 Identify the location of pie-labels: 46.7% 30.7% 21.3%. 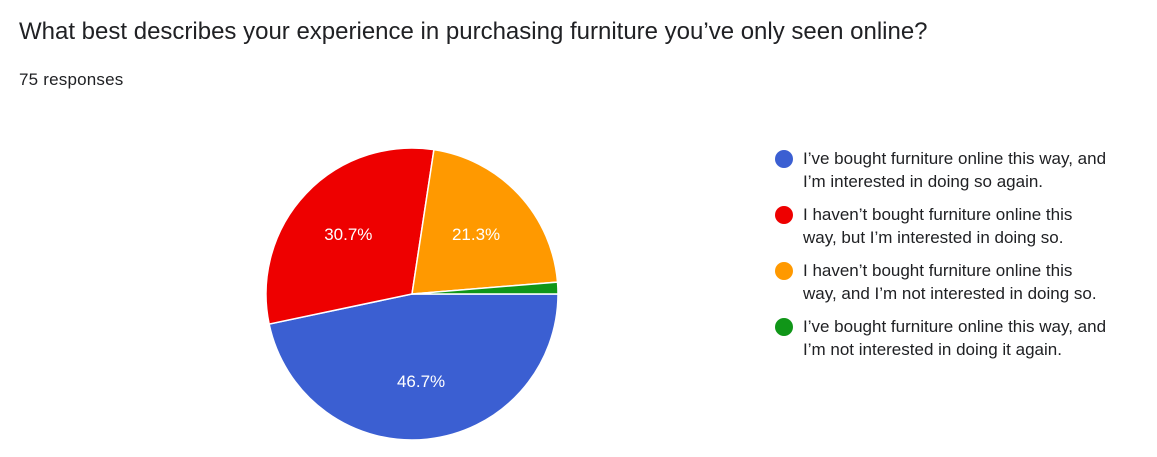
(412, 308).